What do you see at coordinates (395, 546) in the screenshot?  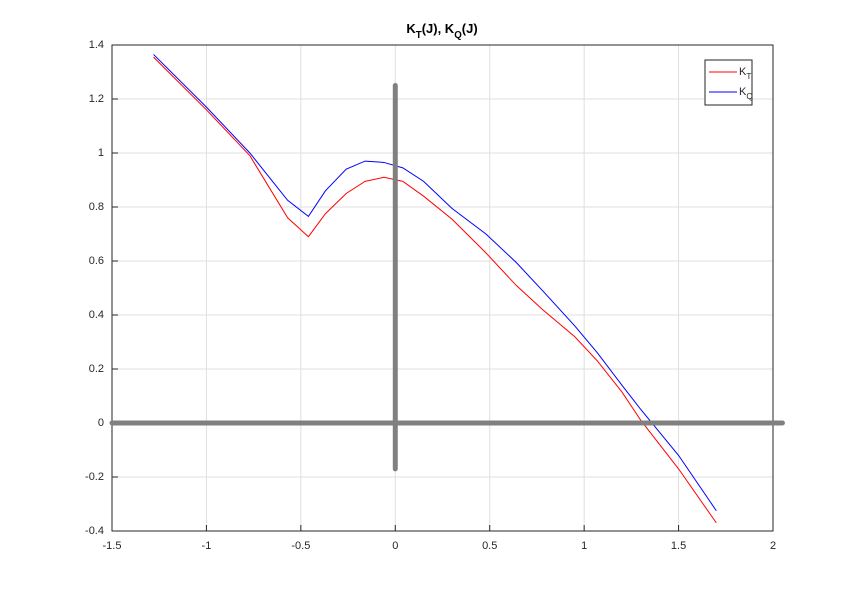 I see `x-tick-label: 0` at bounding box center [395, 546].